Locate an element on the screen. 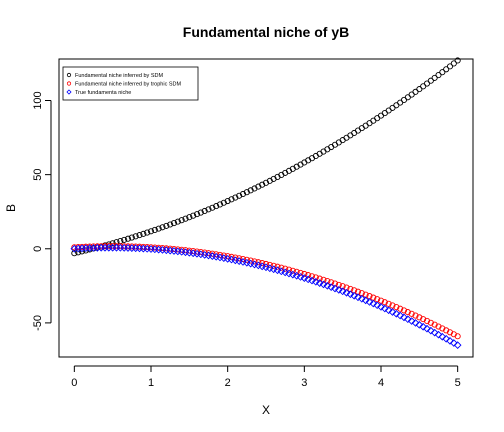 This screenshot has width=504, height=432. y-tick-label: 50 is located at coordinates (38, 175).